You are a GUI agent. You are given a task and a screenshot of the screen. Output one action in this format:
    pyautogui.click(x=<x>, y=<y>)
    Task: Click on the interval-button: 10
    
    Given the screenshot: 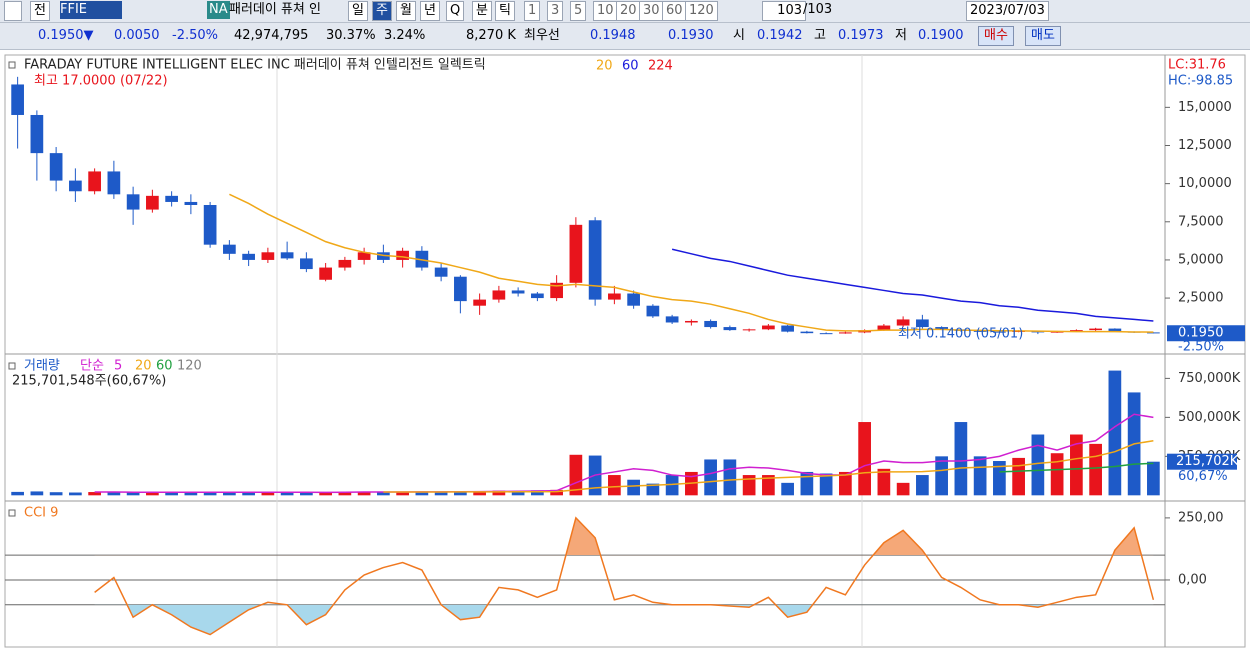 What is the action you would take?
    pyautogui.click(x=605, y=11)
    